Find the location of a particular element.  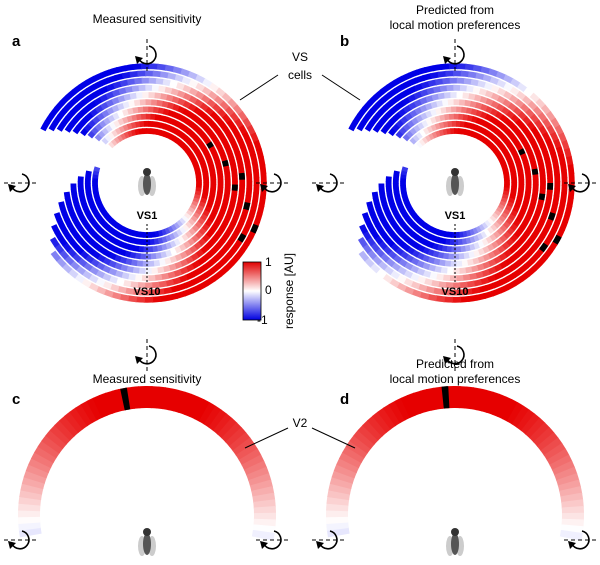

panel-label: a is located at coordinates (16, 41).